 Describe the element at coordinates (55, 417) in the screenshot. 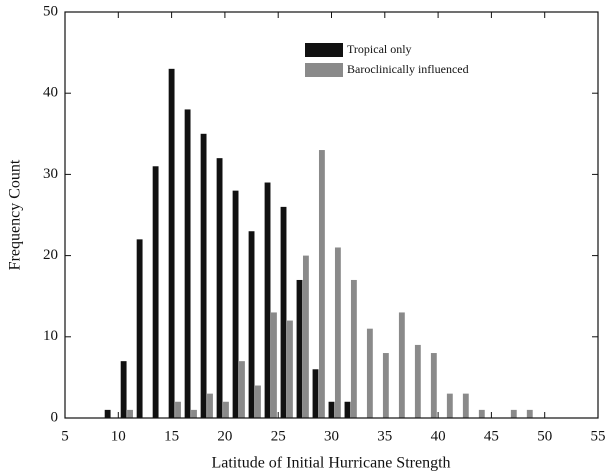

I see `y-tick-label: 0` at that location.